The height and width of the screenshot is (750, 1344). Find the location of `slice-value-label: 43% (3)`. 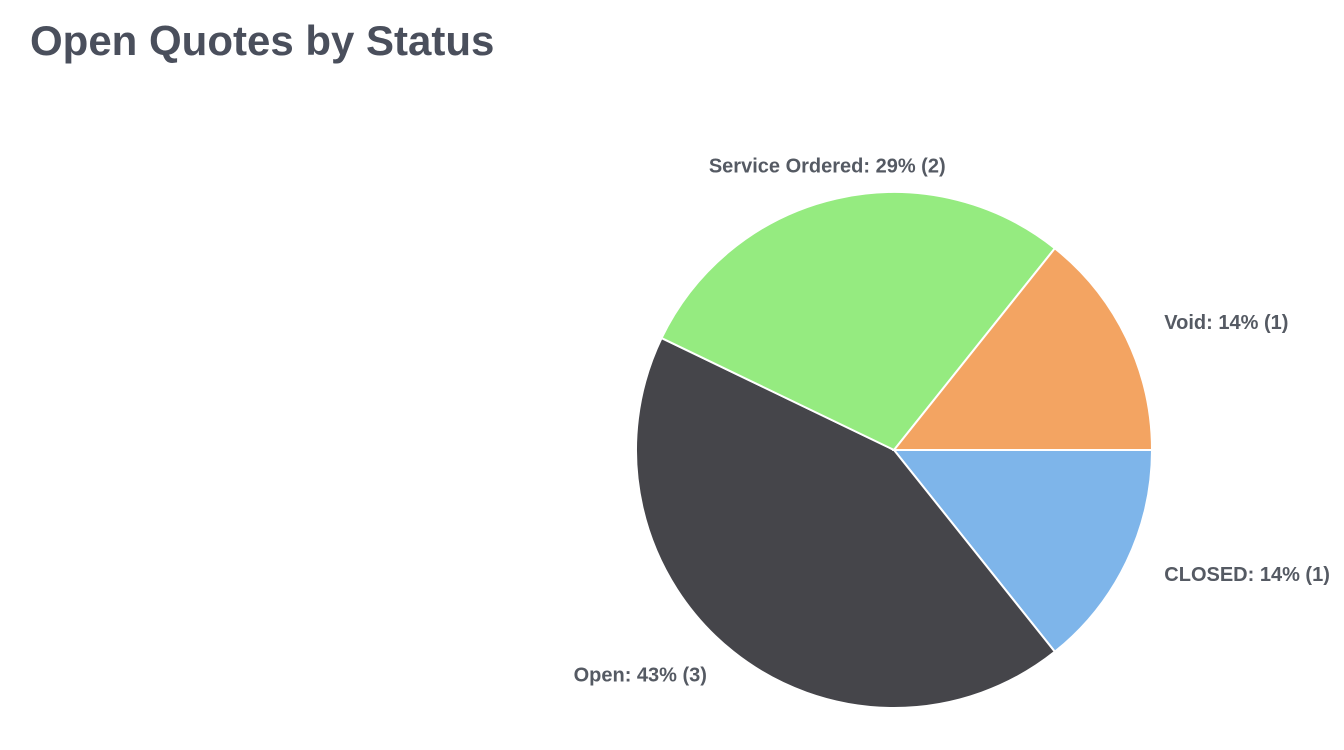

slice-value-label: 43% (3) is located at coordinates (672, 676).